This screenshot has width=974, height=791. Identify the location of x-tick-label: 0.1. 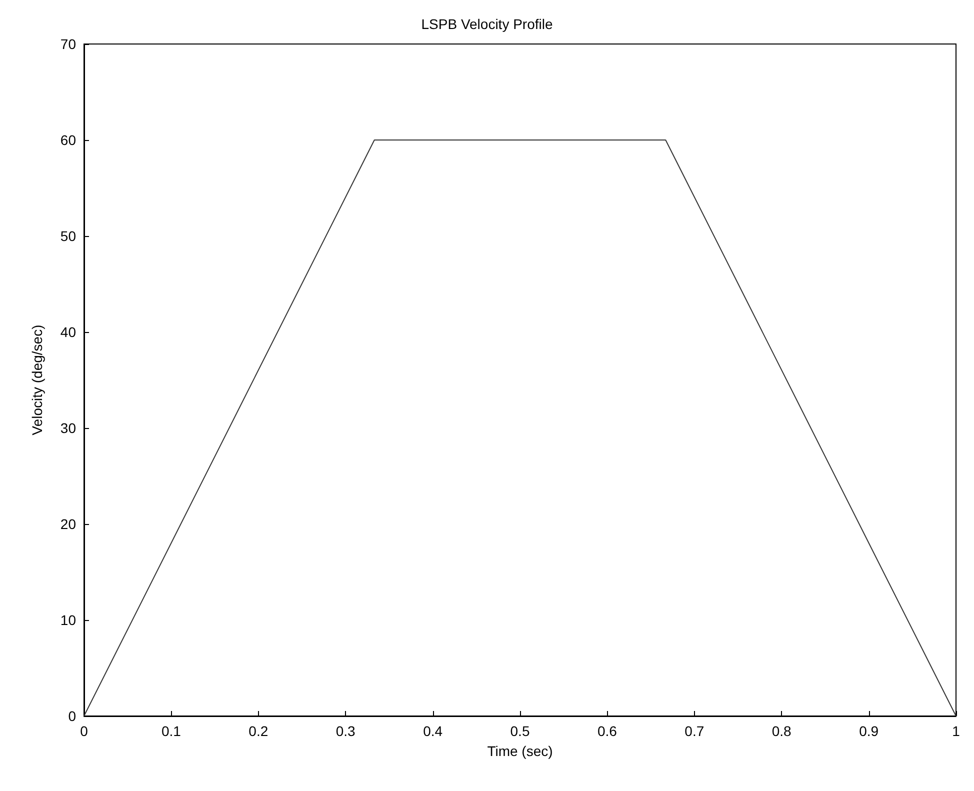
(171, 731).